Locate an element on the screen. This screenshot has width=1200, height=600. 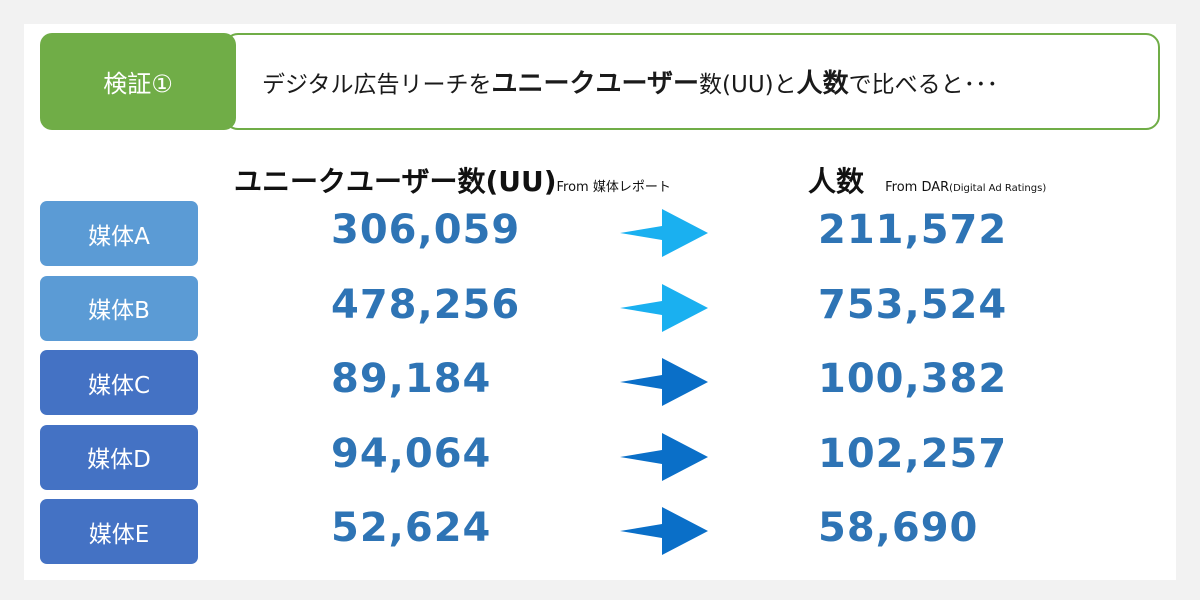
headline-part5: で比べると･･･ is located at coordinates (923, 84).